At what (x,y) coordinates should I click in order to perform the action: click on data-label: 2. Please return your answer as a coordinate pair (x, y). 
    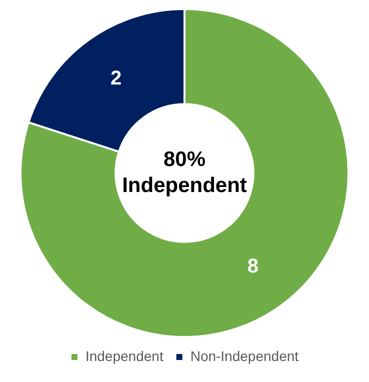
    Looking at the image, I should click on (116, 78).